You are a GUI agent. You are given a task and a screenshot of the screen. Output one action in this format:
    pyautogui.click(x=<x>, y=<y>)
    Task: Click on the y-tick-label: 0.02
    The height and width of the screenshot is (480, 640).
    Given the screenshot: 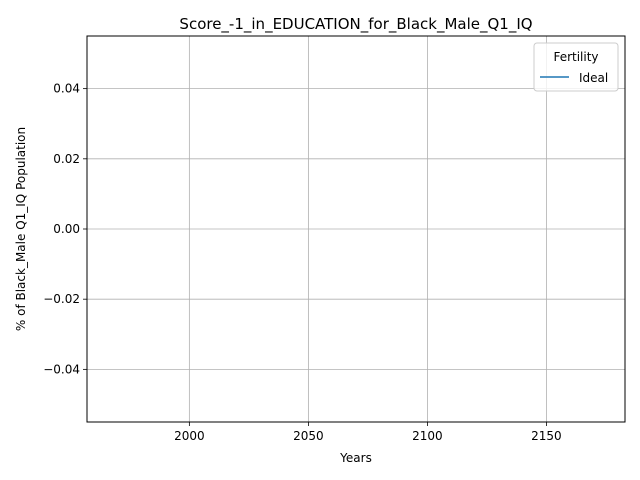 What is the action you would take?
    pyautogui.click(x=66, y=159)
    